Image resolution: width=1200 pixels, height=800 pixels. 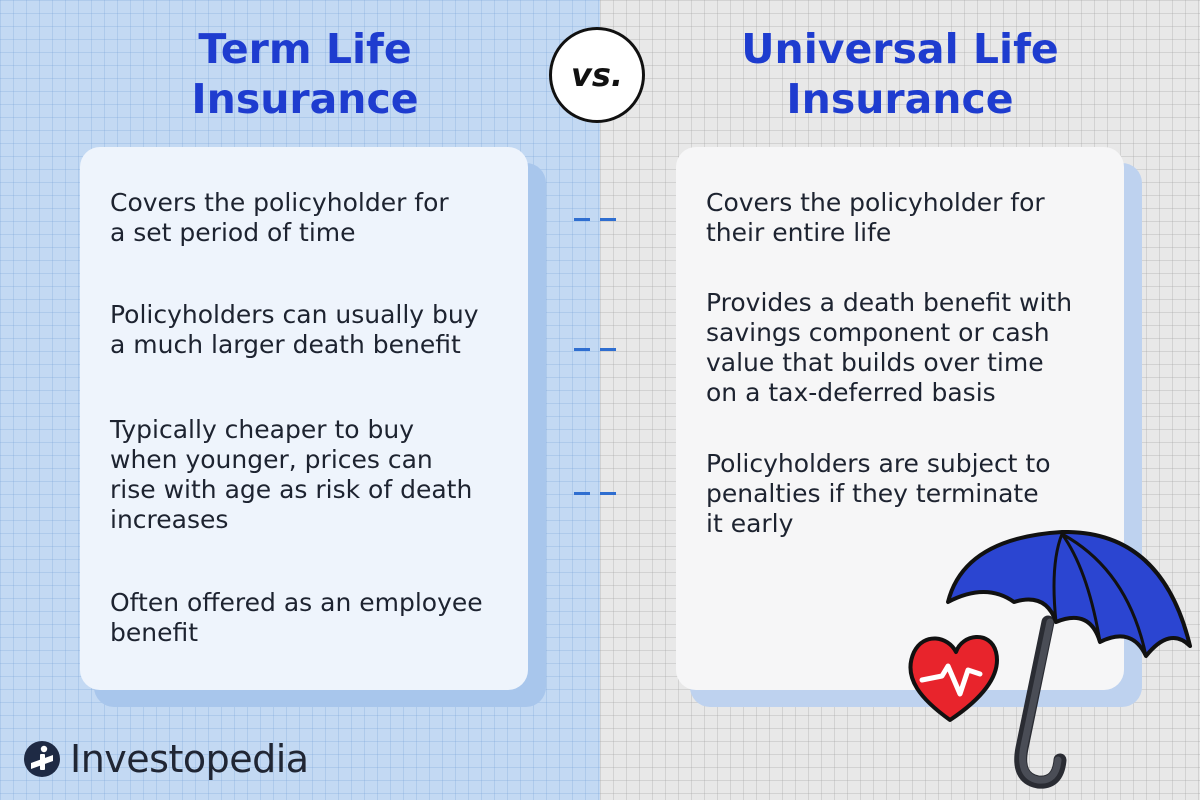 I want to click on investopedia-logo: Investopedia, so click(x=165, y=759).